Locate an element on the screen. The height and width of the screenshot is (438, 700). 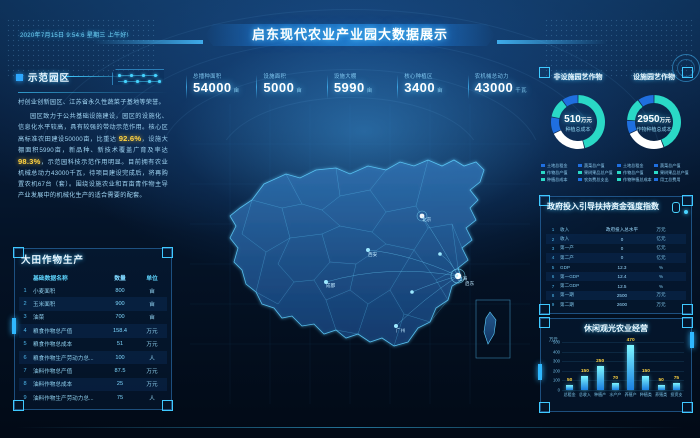
donut-legend-0: 土地总租金 蔬菜总产值 作物总产值 果树果品总产值种植总成本 农务费总支出 is located at coordinates (578, 172).